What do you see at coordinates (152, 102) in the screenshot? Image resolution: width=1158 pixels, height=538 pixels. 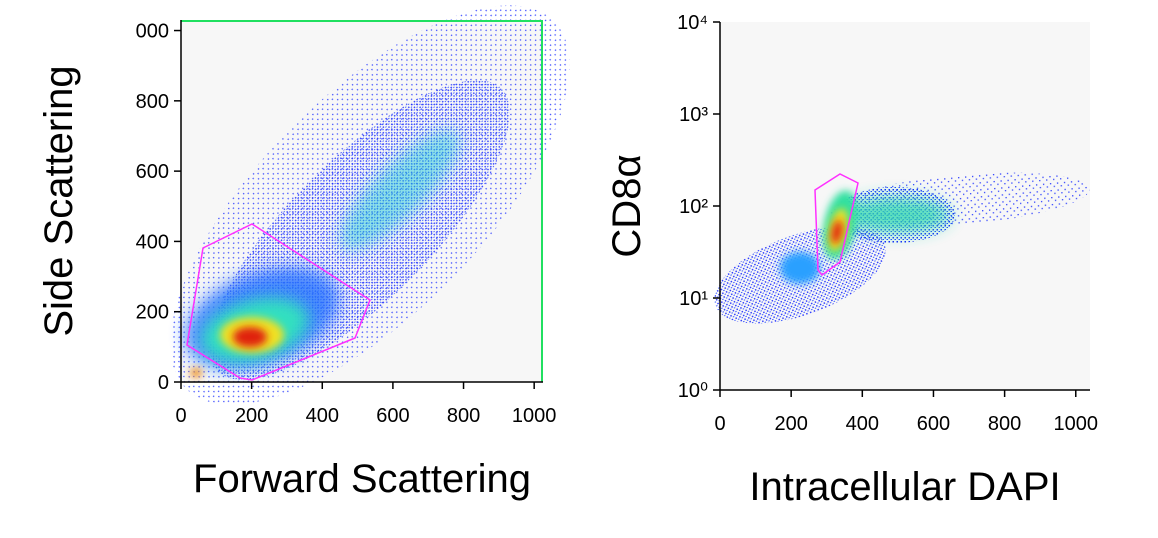 I see `y-tick-label: 800` at bounding box center [152, 102].